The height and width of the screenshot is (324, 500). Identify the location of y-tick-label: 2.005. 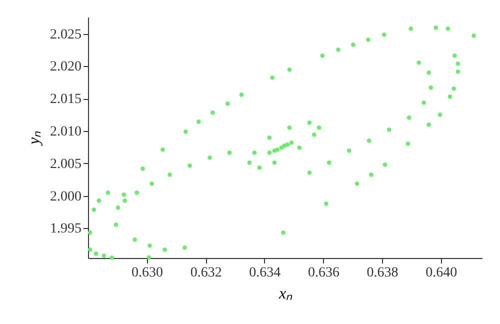
(66, 164).